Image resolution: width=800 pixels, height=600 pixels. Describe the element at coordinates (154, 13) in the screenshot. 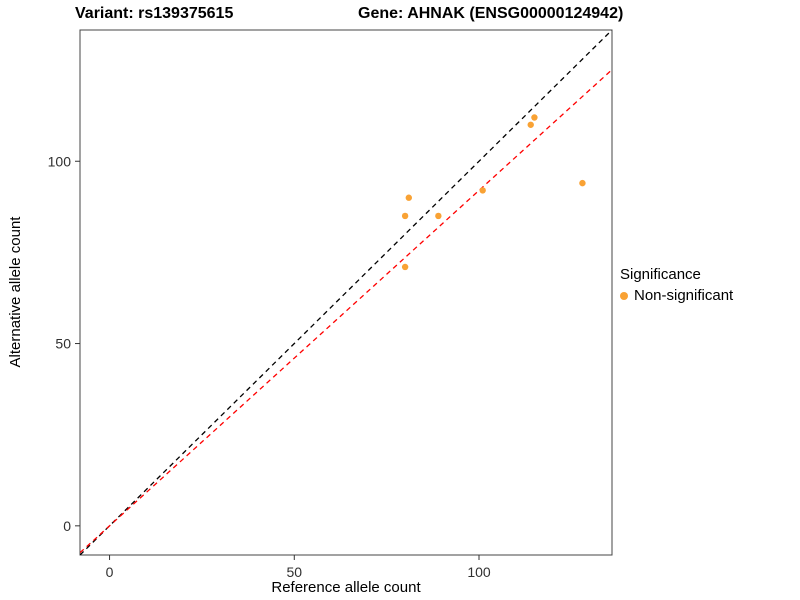

I see `variant-title: Variant: rs139375615` at that location.